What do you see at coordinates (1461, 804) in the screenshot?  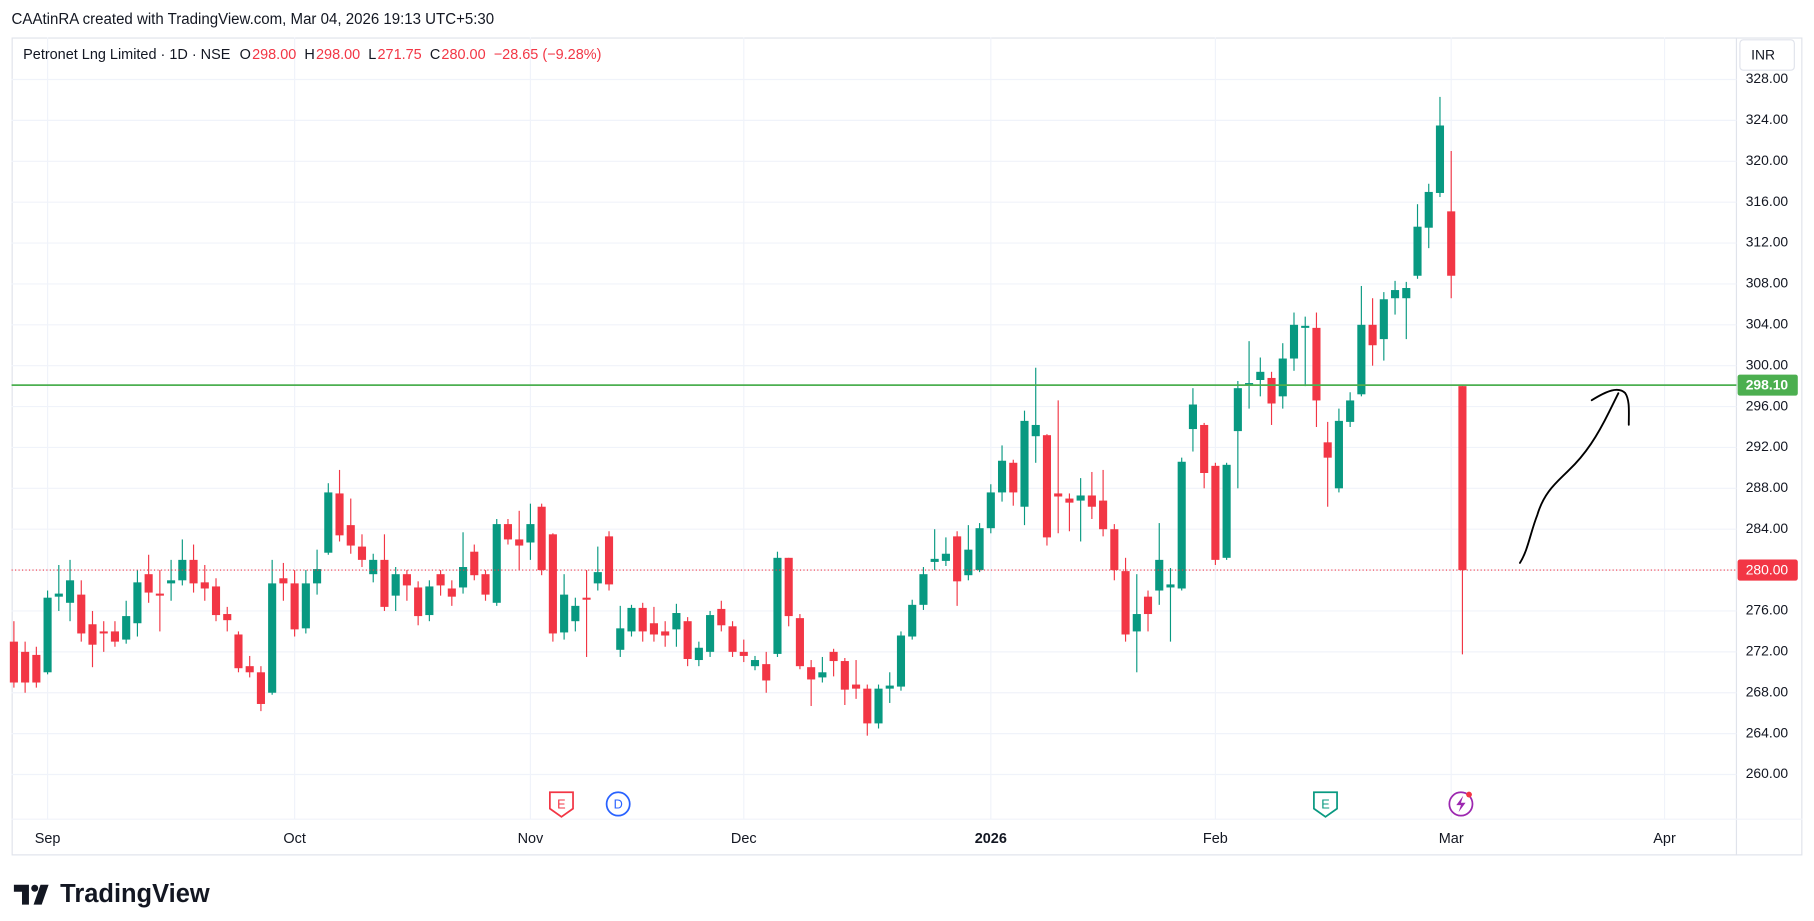 I see `event-glyph` at bounding box center [1461, 804].